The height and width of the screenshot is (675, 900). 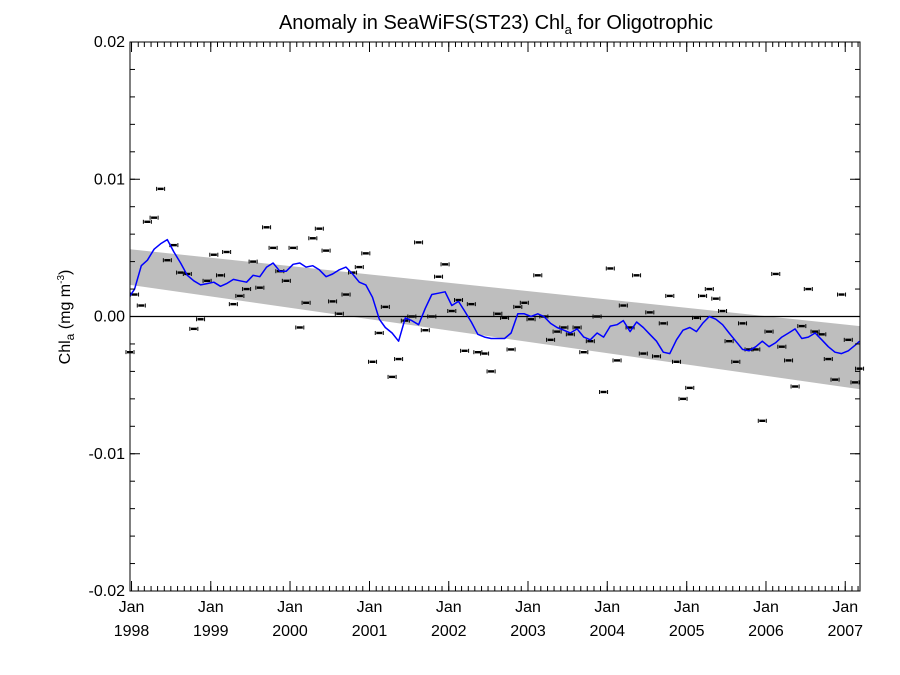 What do you see at coordinates (109, 317) in the screenshot?
I see `y-tick-label: 0.00` at bounding box center [109, 317].